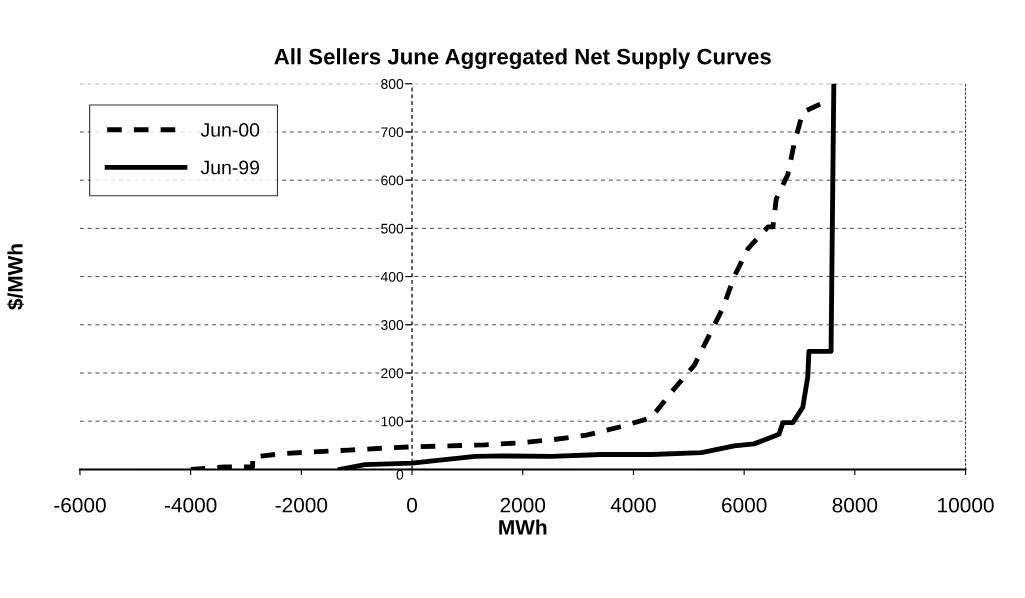  I want to click on y-tick-label: 300, so click(392, 325).